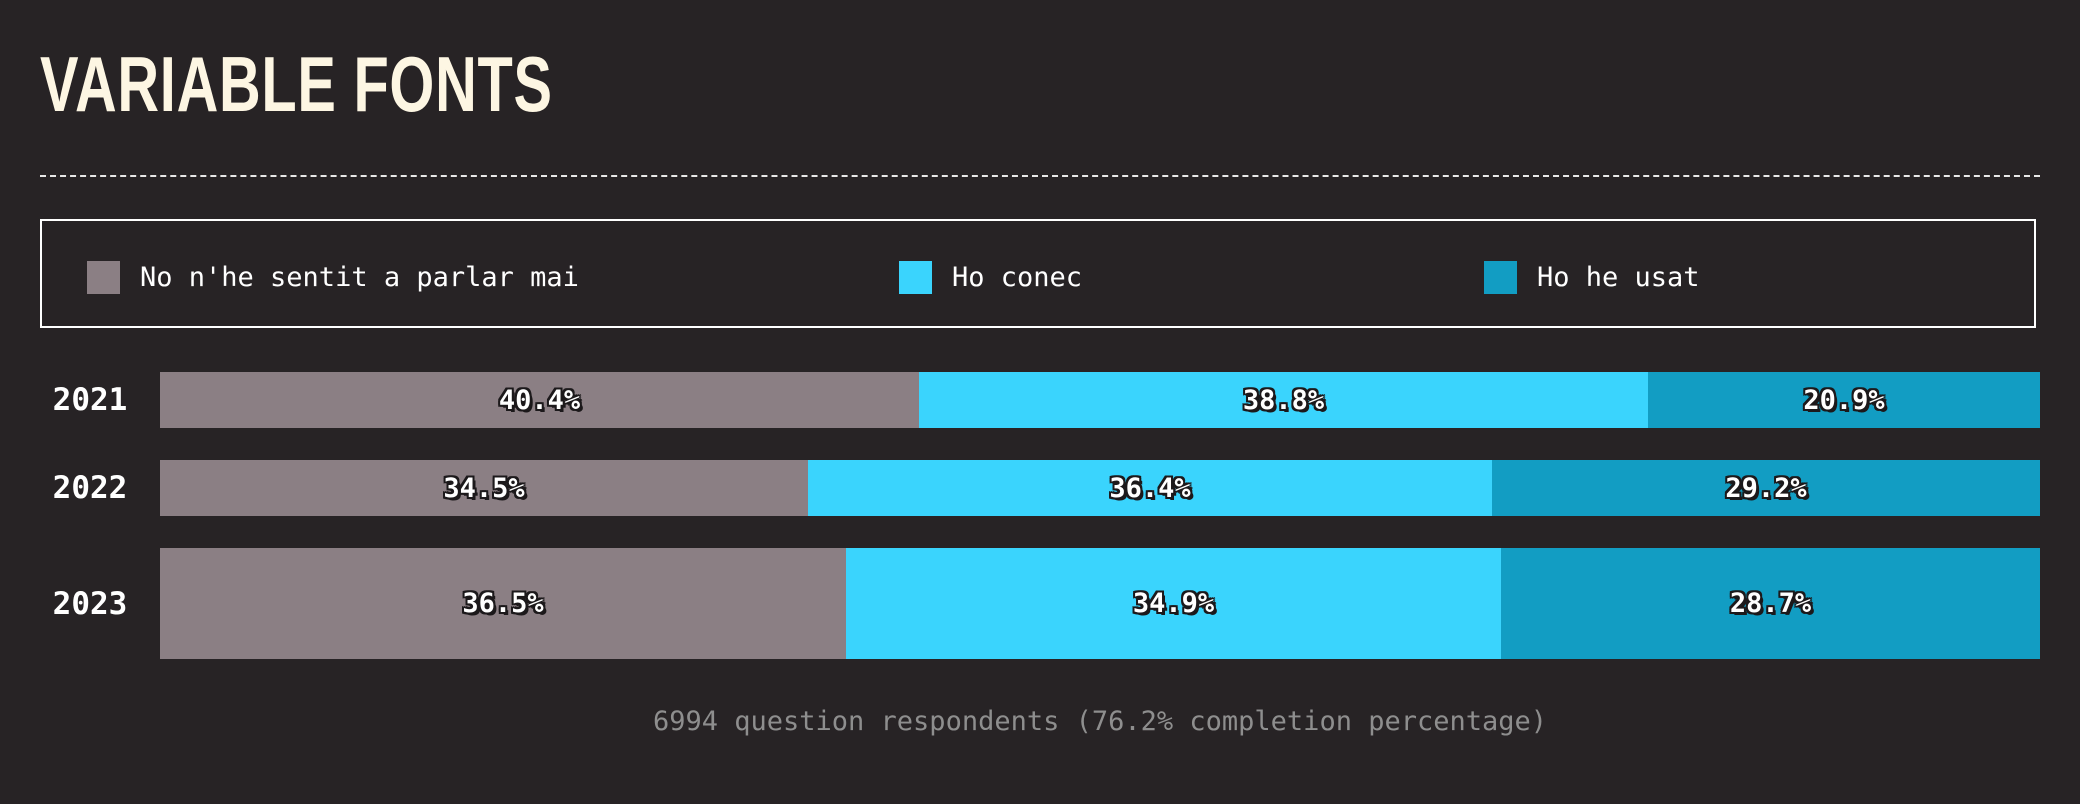 Image resolution: width=2080 pixels, height=804 pixels. I want to click on data-label-2021-know-it: 38.8%, so click(1283, 400).